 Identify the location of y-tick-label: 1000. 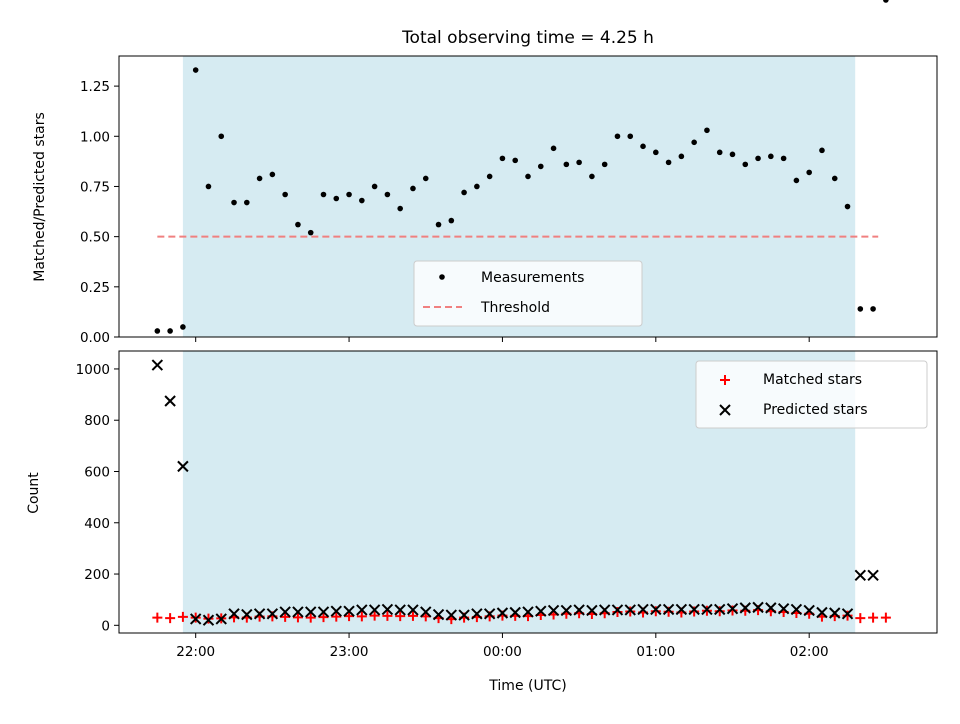
(93, 370).